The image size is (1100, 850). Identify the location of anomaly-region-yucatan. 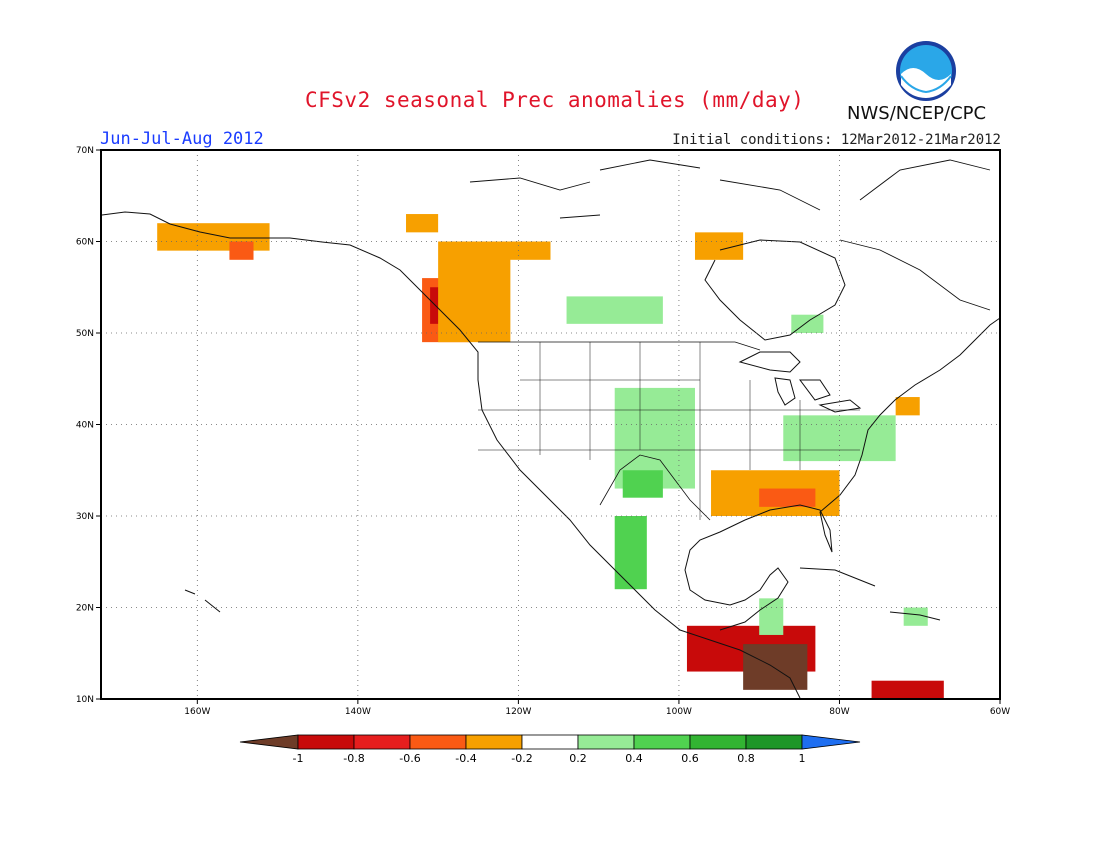
(771, 616).